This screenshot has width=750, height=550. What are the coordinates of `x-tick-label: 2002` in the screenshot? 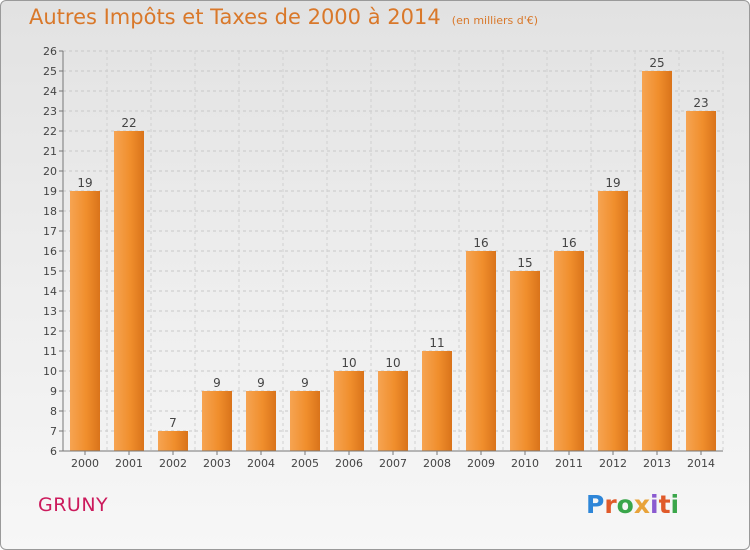 It's located at (173, 463).